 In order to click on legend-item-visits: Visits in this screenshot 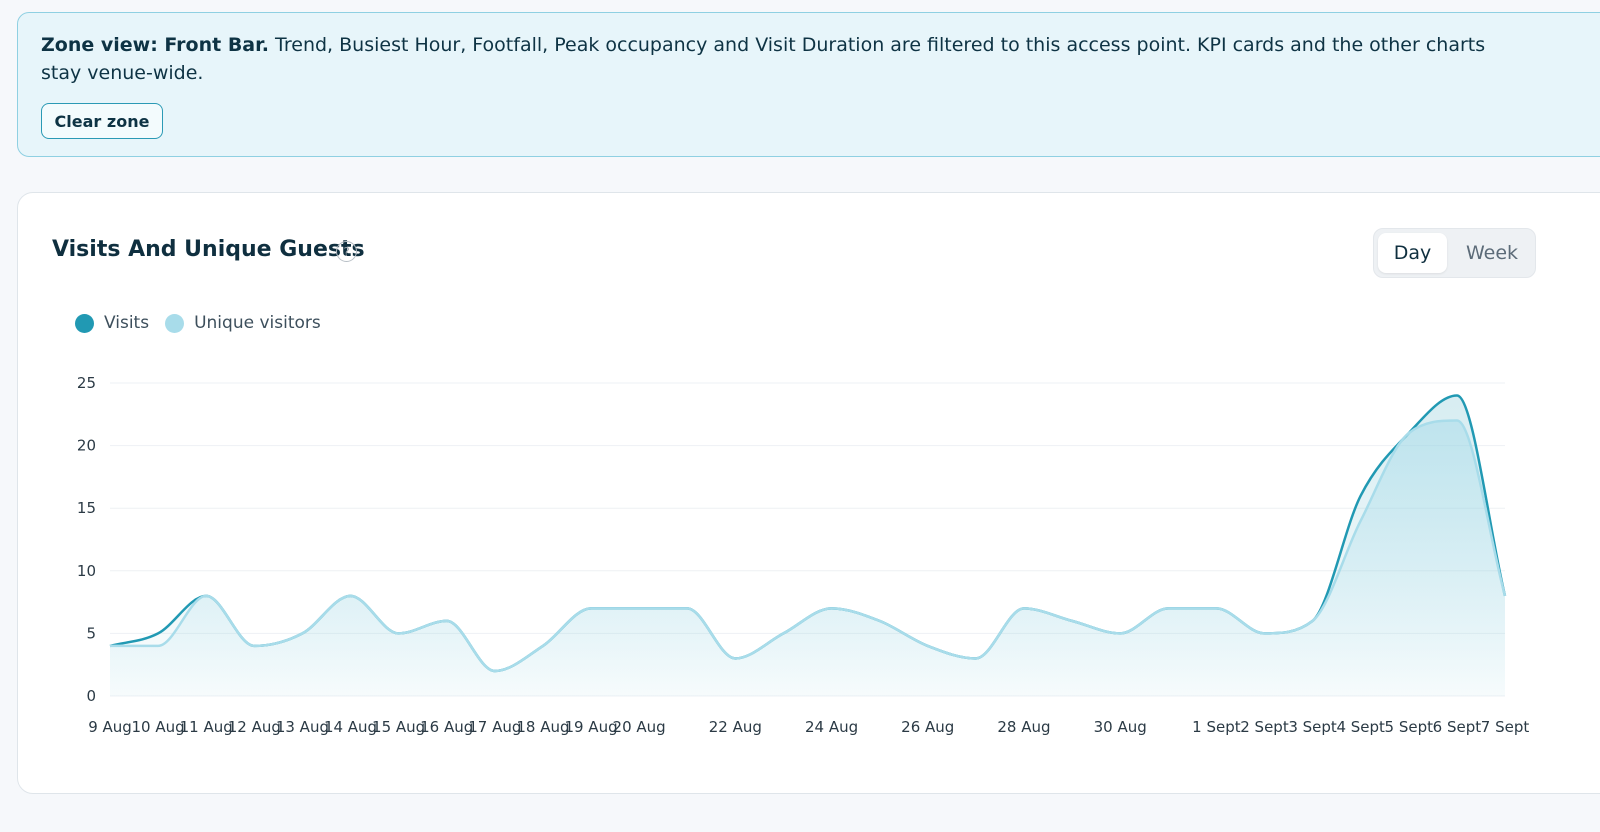, I will do `click(112, 323)`.